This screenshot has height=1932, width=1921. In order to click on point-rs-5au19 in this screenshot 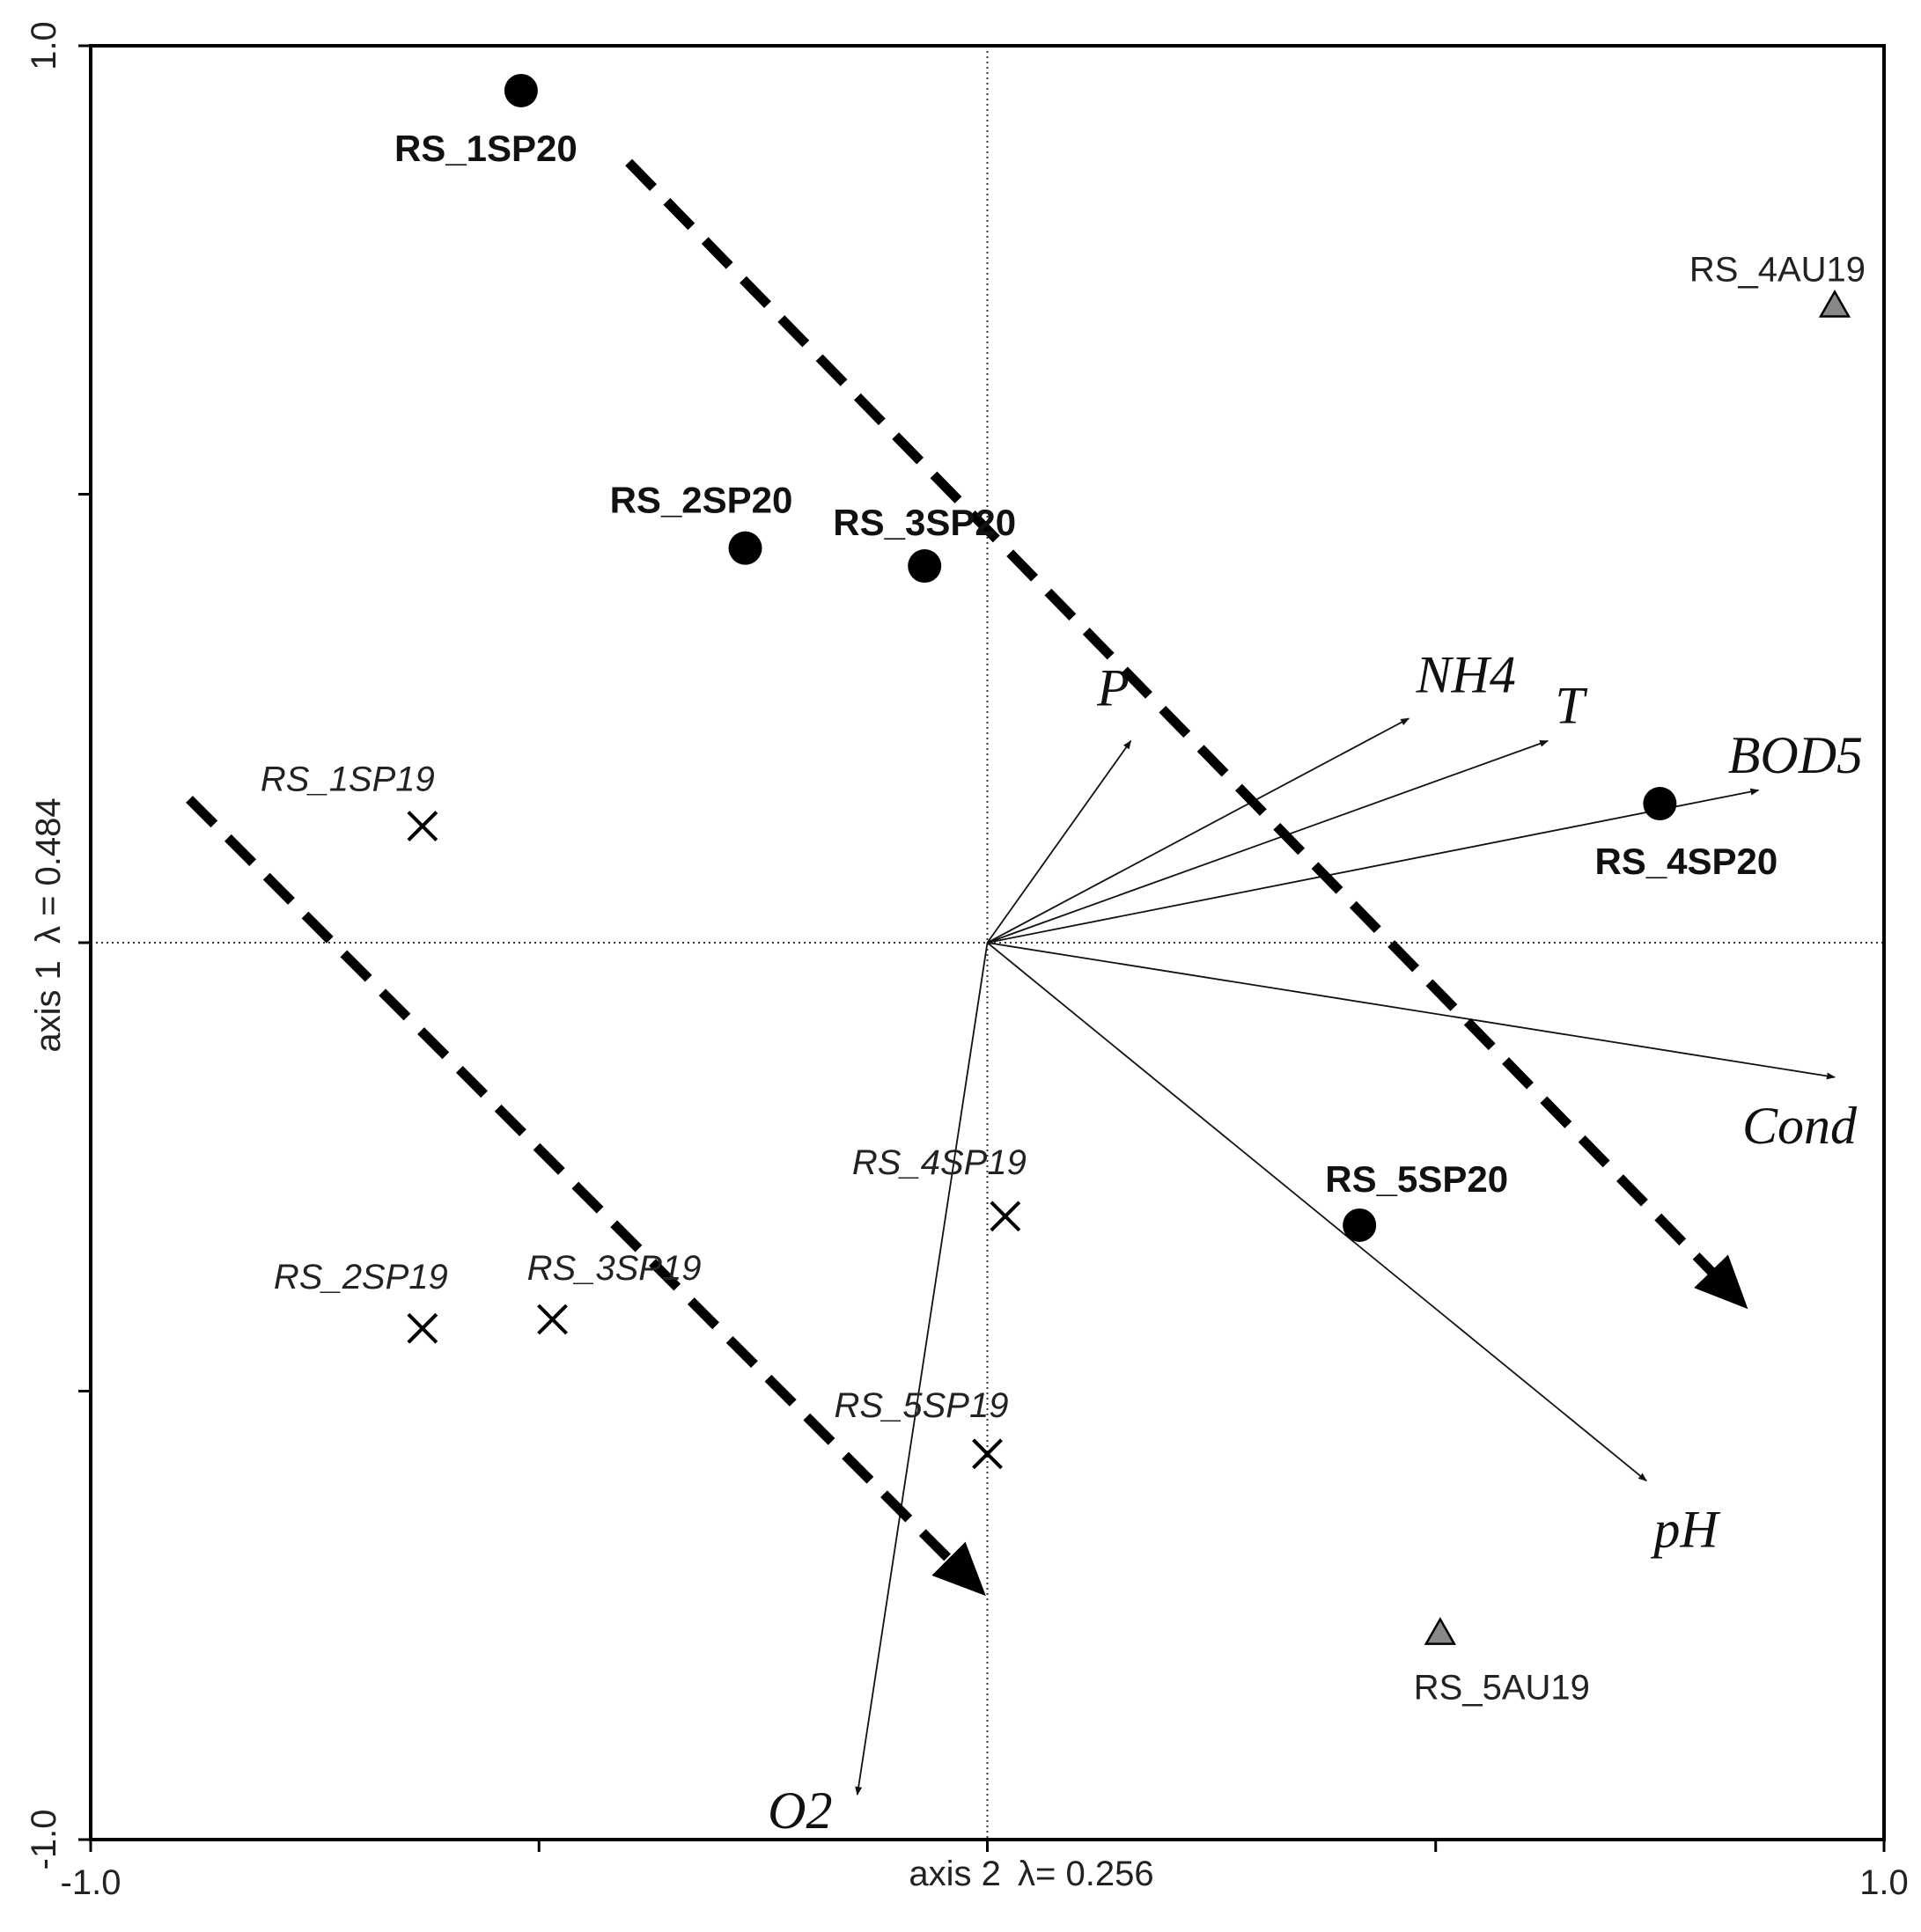, I will do `click(1440, 1631)`.